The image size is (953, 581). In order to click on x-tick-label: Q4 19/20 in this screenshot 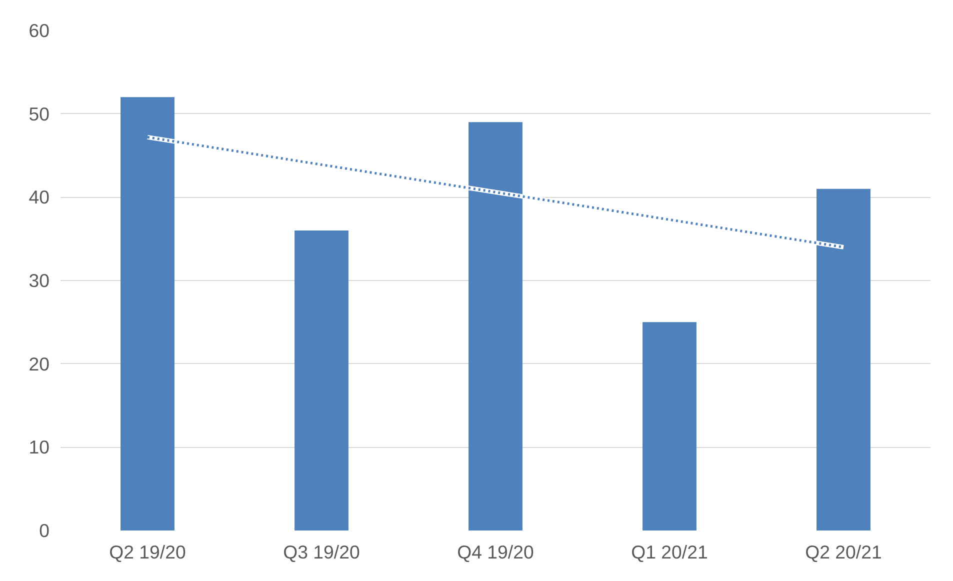, I will do `click(495, 552)`.